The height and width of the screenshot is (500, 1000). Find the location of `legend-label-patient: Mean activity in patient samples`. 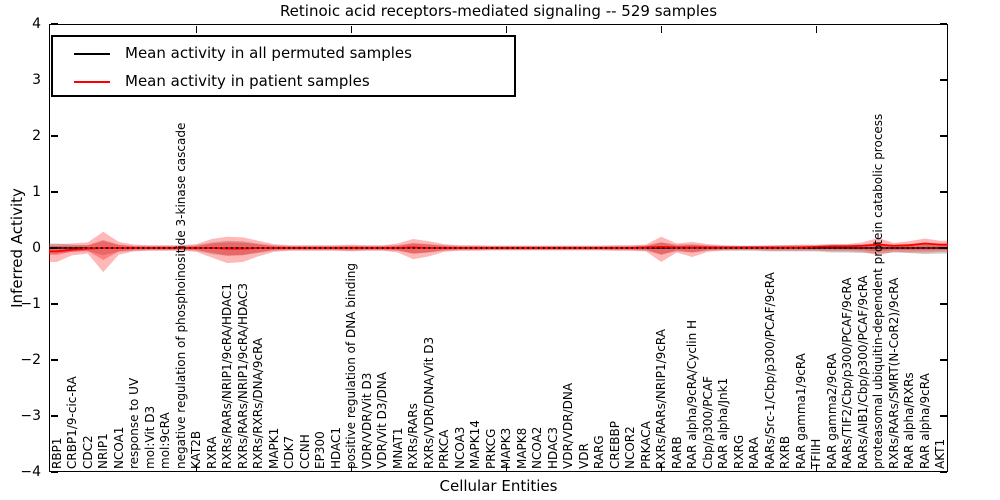

legend-label-patient: Mean activity in patient samples is located at coordinates (247, 81).